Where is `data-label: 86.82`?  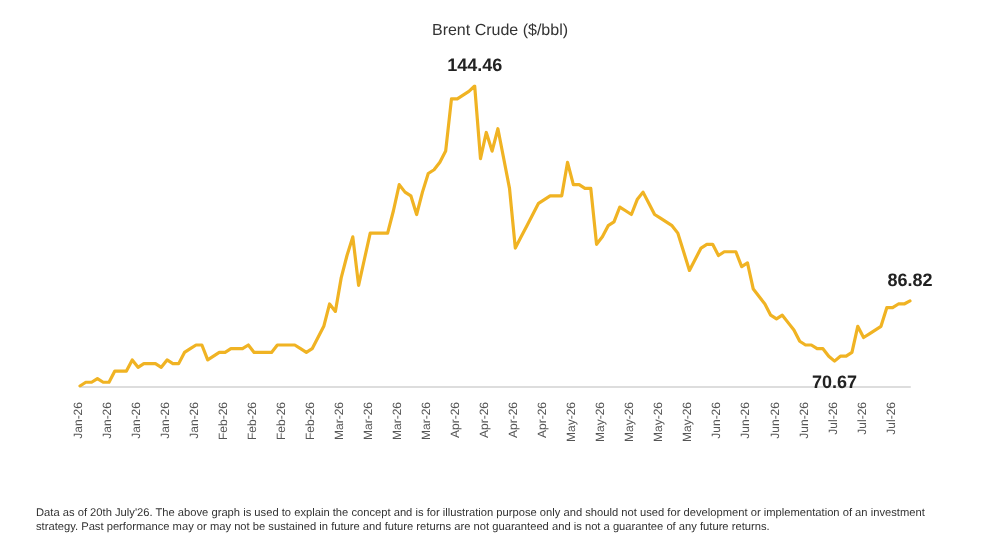 data-label: 86.82 is located at coordinates (910, 279).